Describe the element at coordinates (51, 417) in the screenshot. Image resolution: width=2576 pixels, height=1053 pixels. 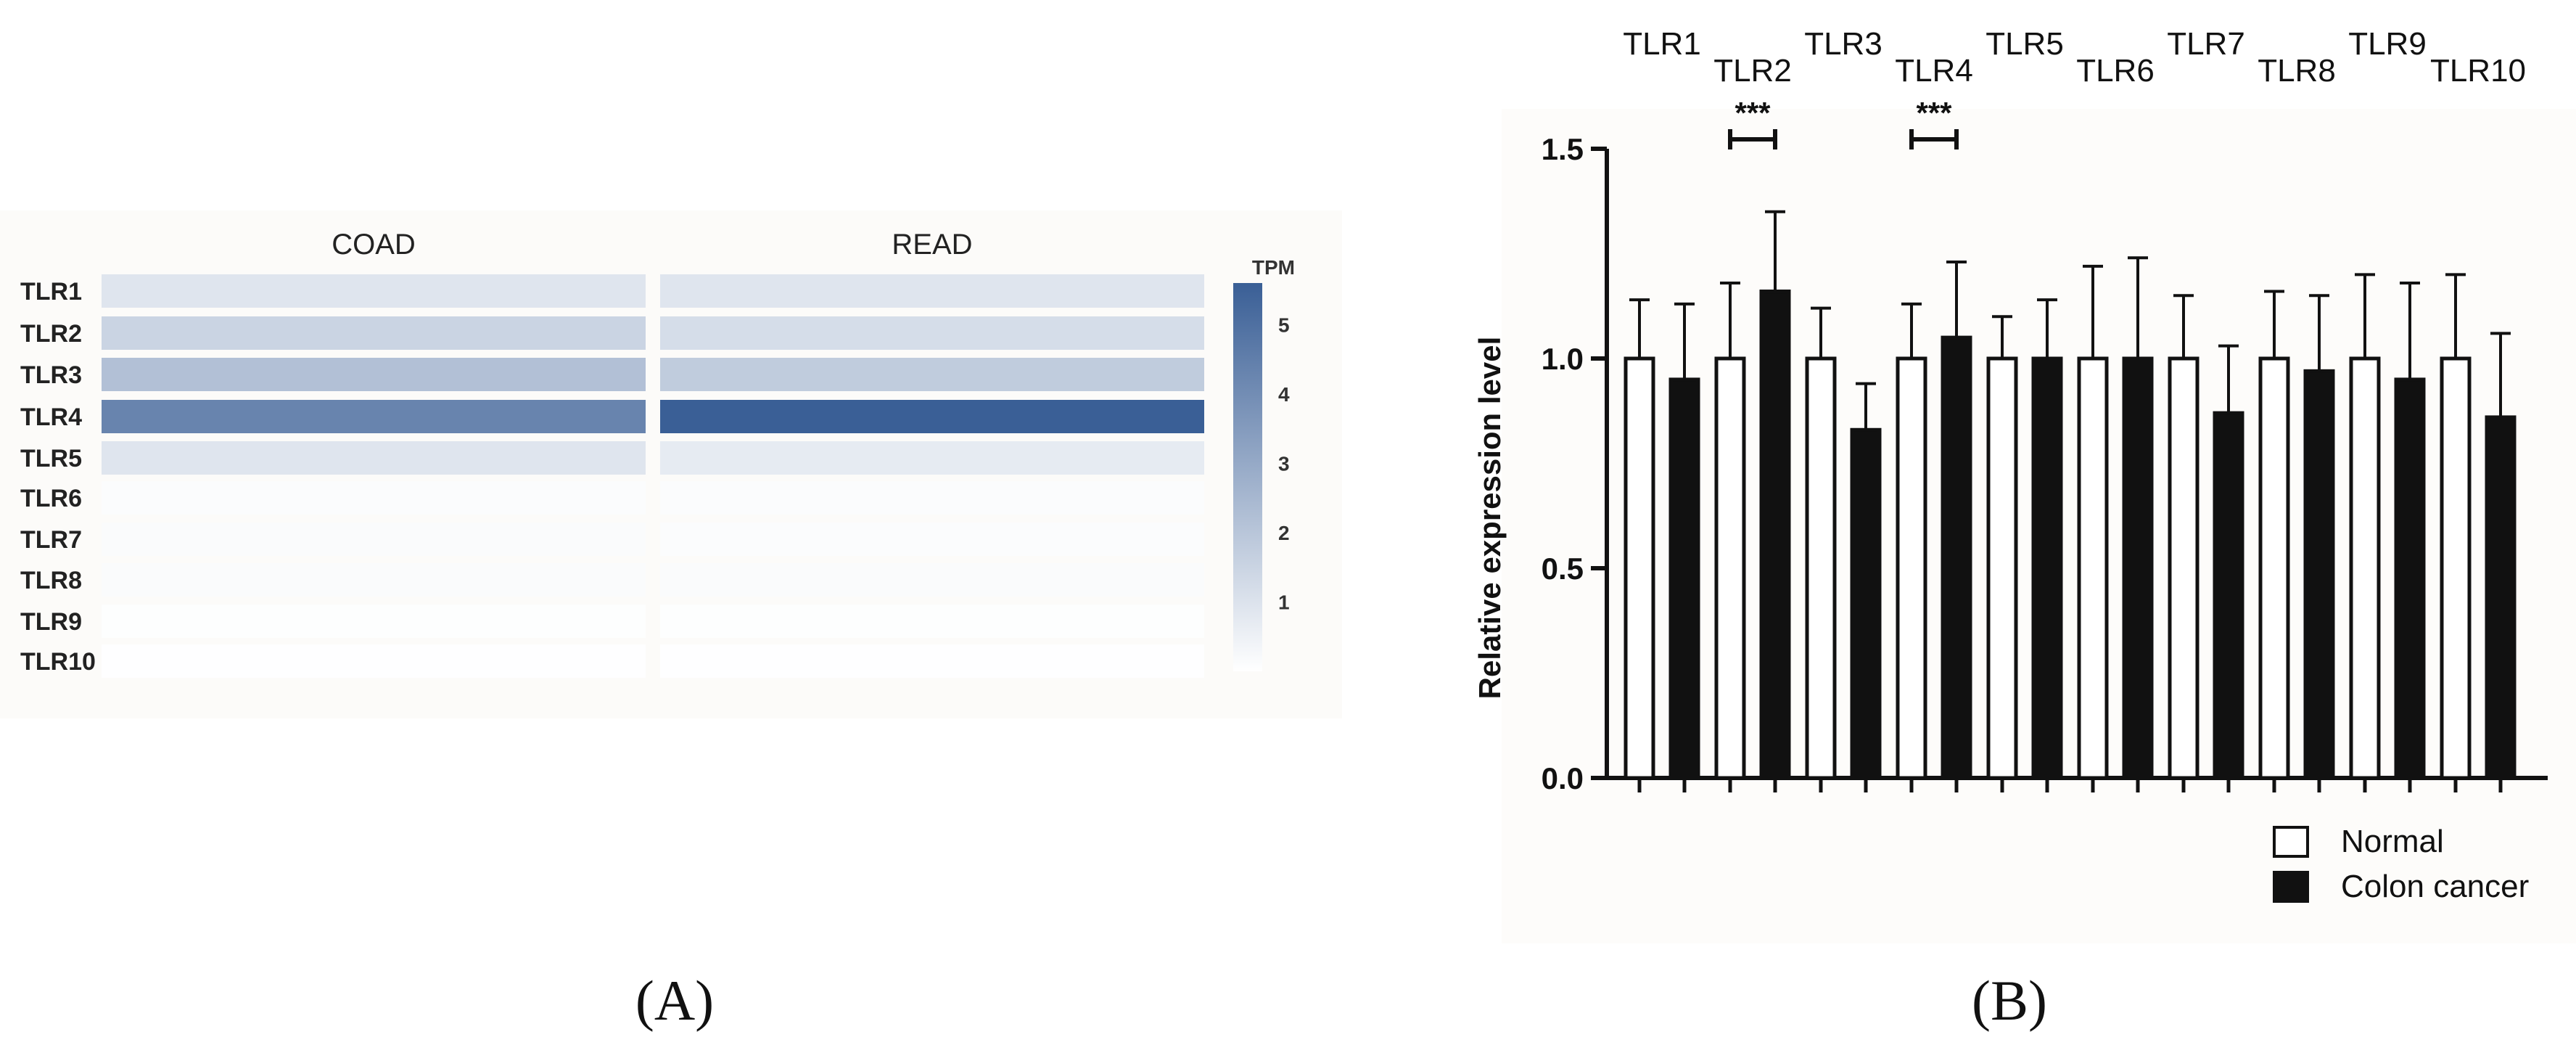
I see `heatmap-row-label: TLR4` at that location.